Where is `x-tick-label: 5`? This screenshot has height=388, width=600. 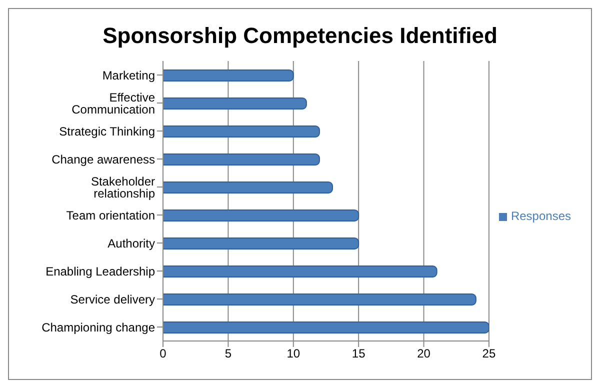
x-tick-label: 5 is located at coordinates (228, 353).